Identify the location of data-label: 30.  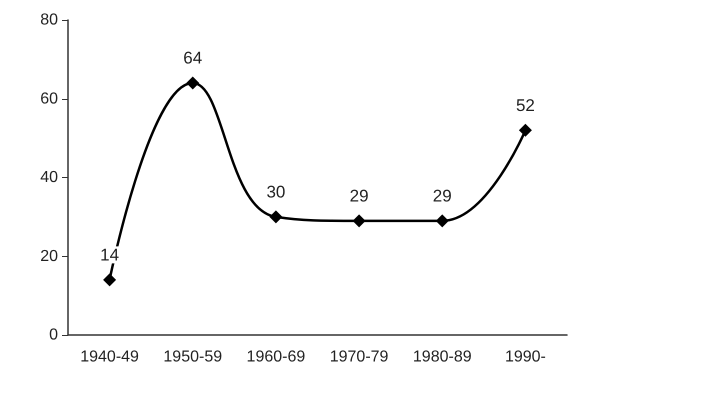
(276, 192).